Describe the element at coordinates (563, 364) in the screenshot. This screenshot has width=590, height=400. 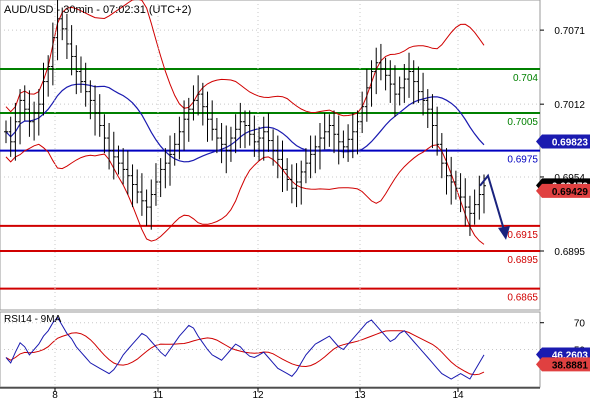
I see `rsi-tag-box` at that location.